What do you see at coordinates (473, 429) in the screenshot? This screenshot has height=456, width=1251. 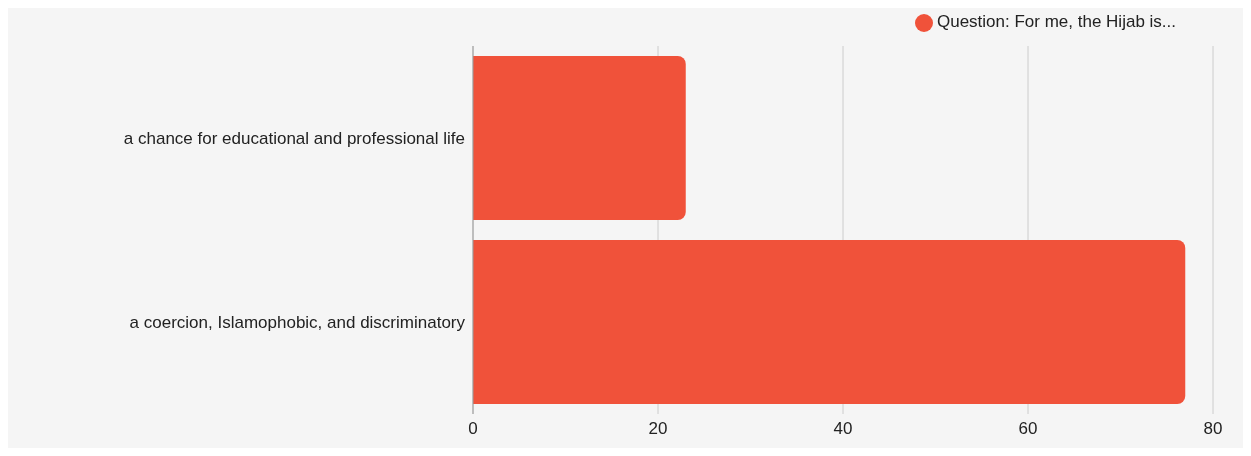 I see `x-tick-label: 0` at bounding box center [473, 429].